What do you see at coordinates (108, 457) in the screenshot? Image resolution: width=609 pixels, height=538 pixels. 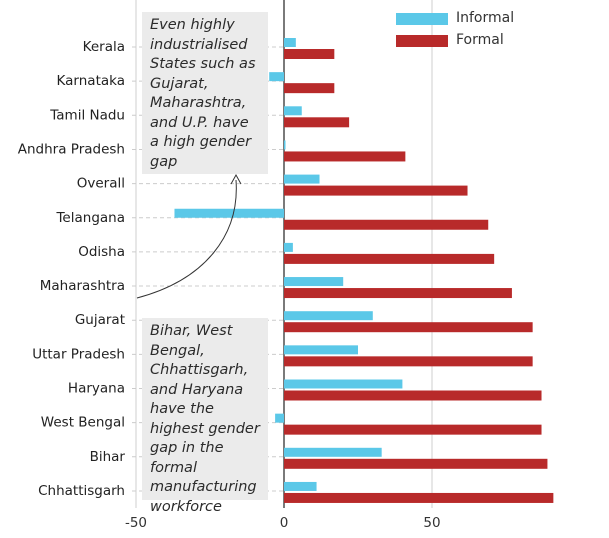 I see `category-label: Bihar` at bounding box center [108, 457].